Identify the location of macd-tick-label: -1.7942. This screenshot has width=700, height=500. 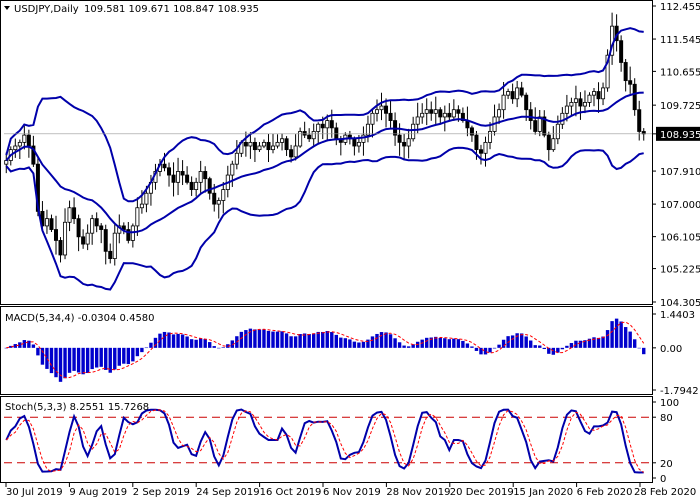
(679, 391).